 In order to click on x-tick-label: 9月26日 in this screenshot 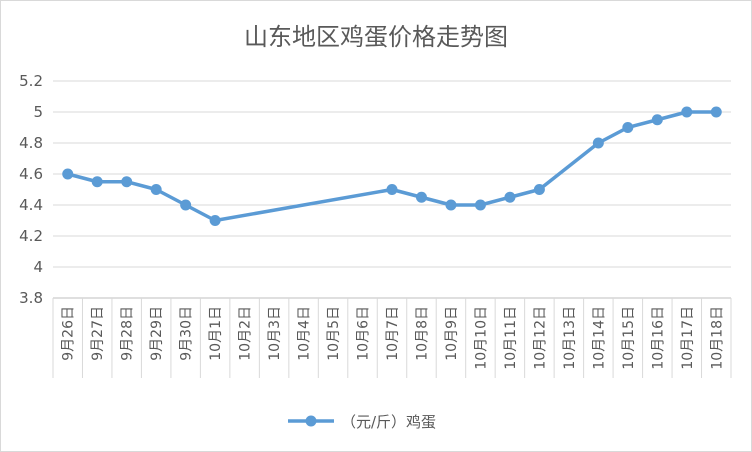, I will do `click(69, 333)`.